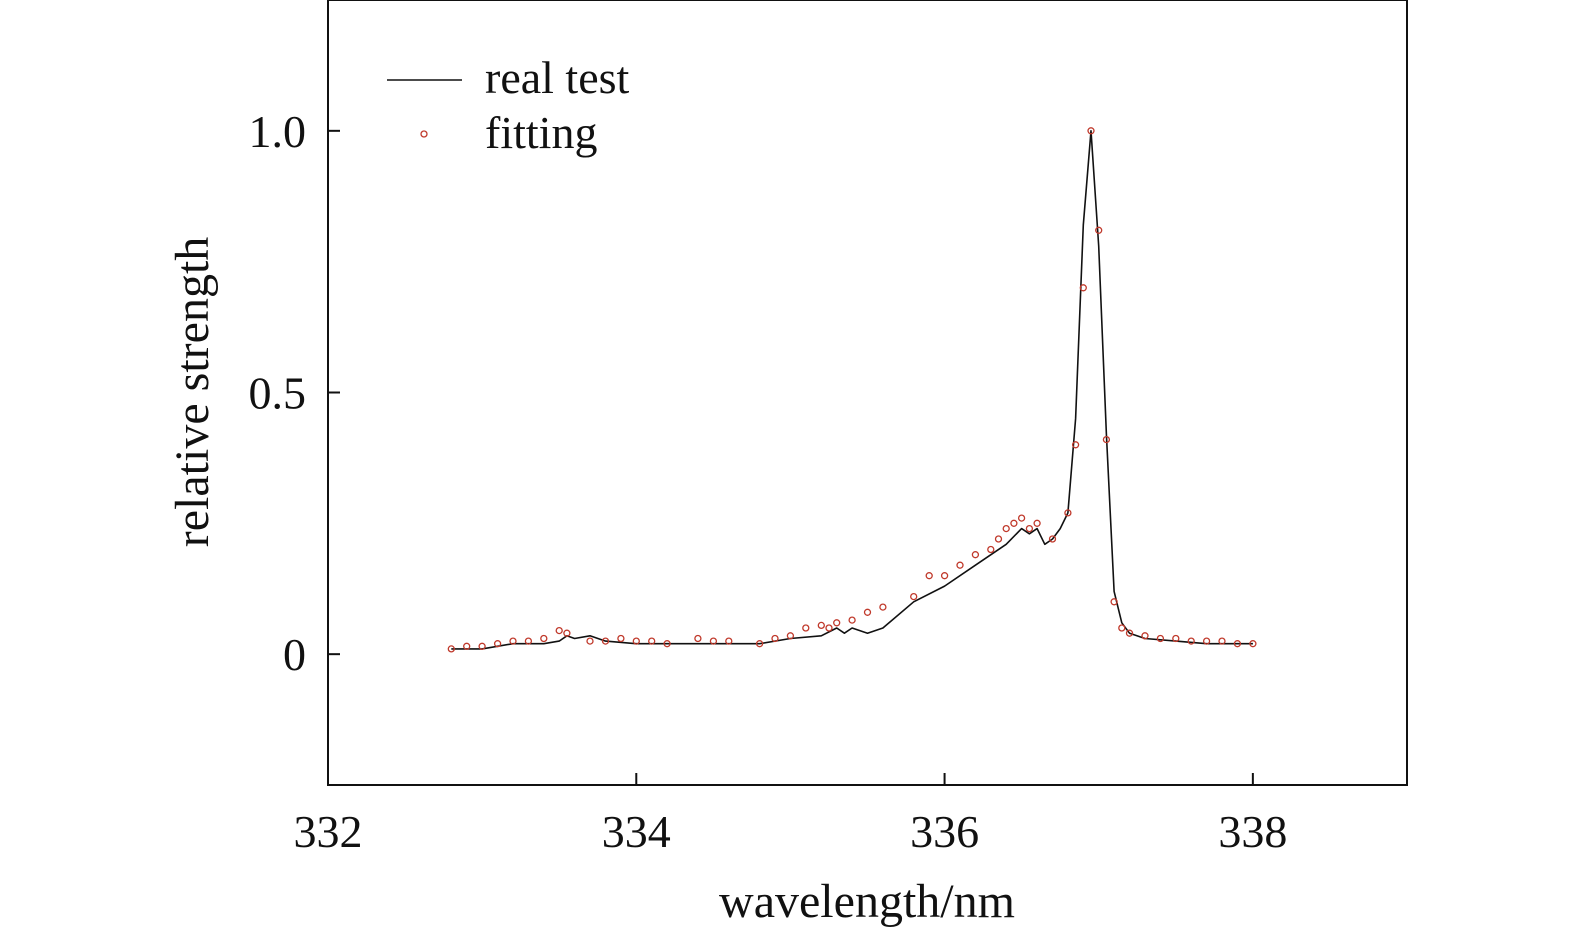  Describe the element at coordinates (790, 815) in the screenshot. I see `x-axis: 332 334 336 338` at that location.